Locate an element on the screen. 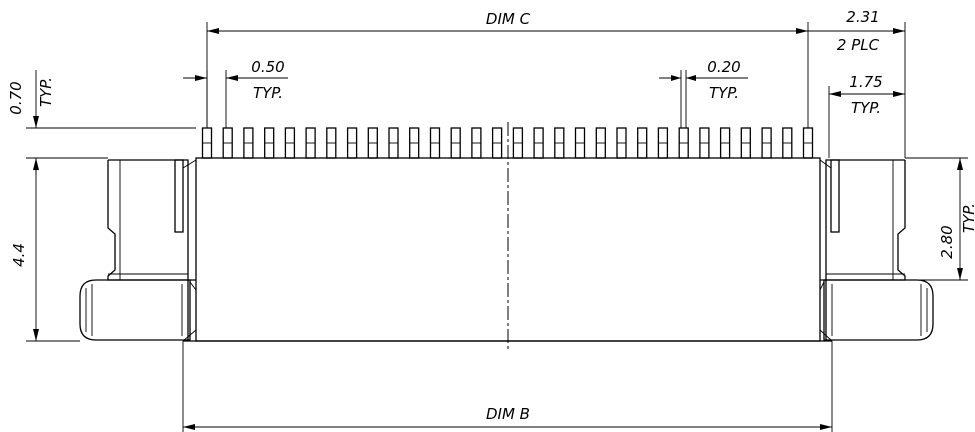  pitch-dimension: 0.50 TYP. is located at coordinates (235, 93).